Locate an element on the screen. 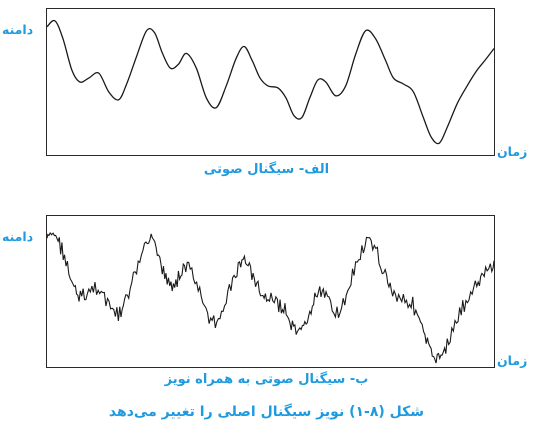  time-label-b: زمان is located at coordinates (512, 360).